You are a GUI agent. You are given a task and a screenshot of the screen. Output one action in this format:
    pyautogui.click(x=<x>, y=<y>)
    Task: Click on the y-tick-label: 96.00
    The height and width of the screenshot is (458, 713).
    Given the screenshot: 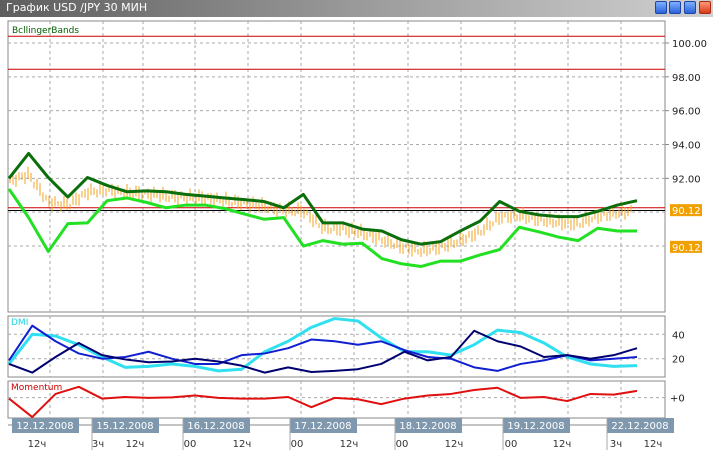 What is the action you would take?
    pyautogui.click(x=686, y=112)
    